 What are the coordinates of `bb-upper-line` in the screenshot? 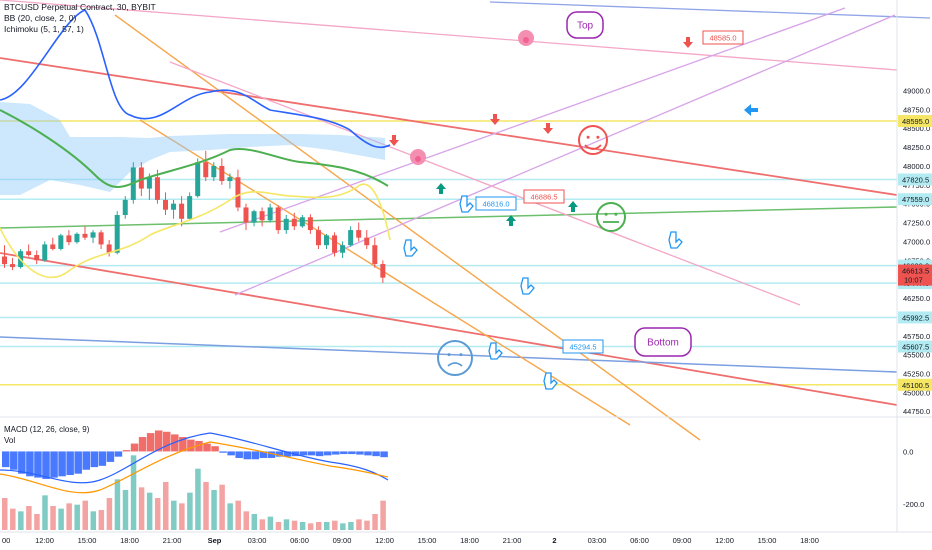 It's located at (195, 79).